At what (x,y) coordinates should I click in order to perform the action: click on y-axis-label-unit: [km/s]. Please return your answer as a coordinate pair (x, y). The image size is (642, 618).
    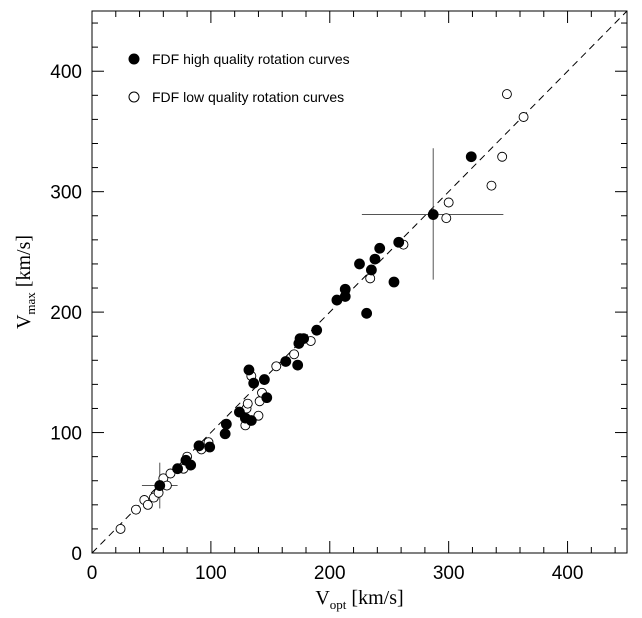
    Looking at the image, I should click on (24, 263).